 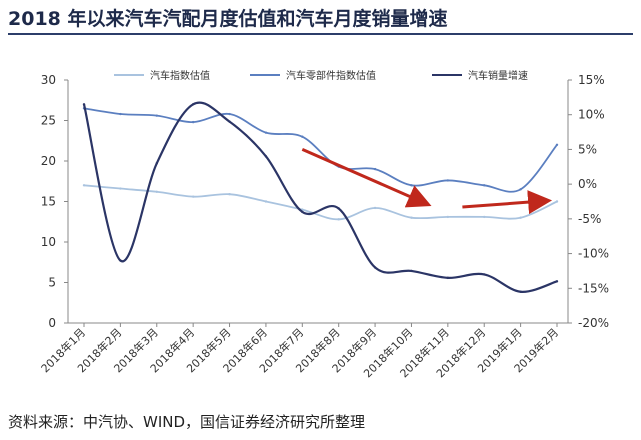 I want to click on legend-label-3: 汽车销量增速, so click(x=498, y=75).